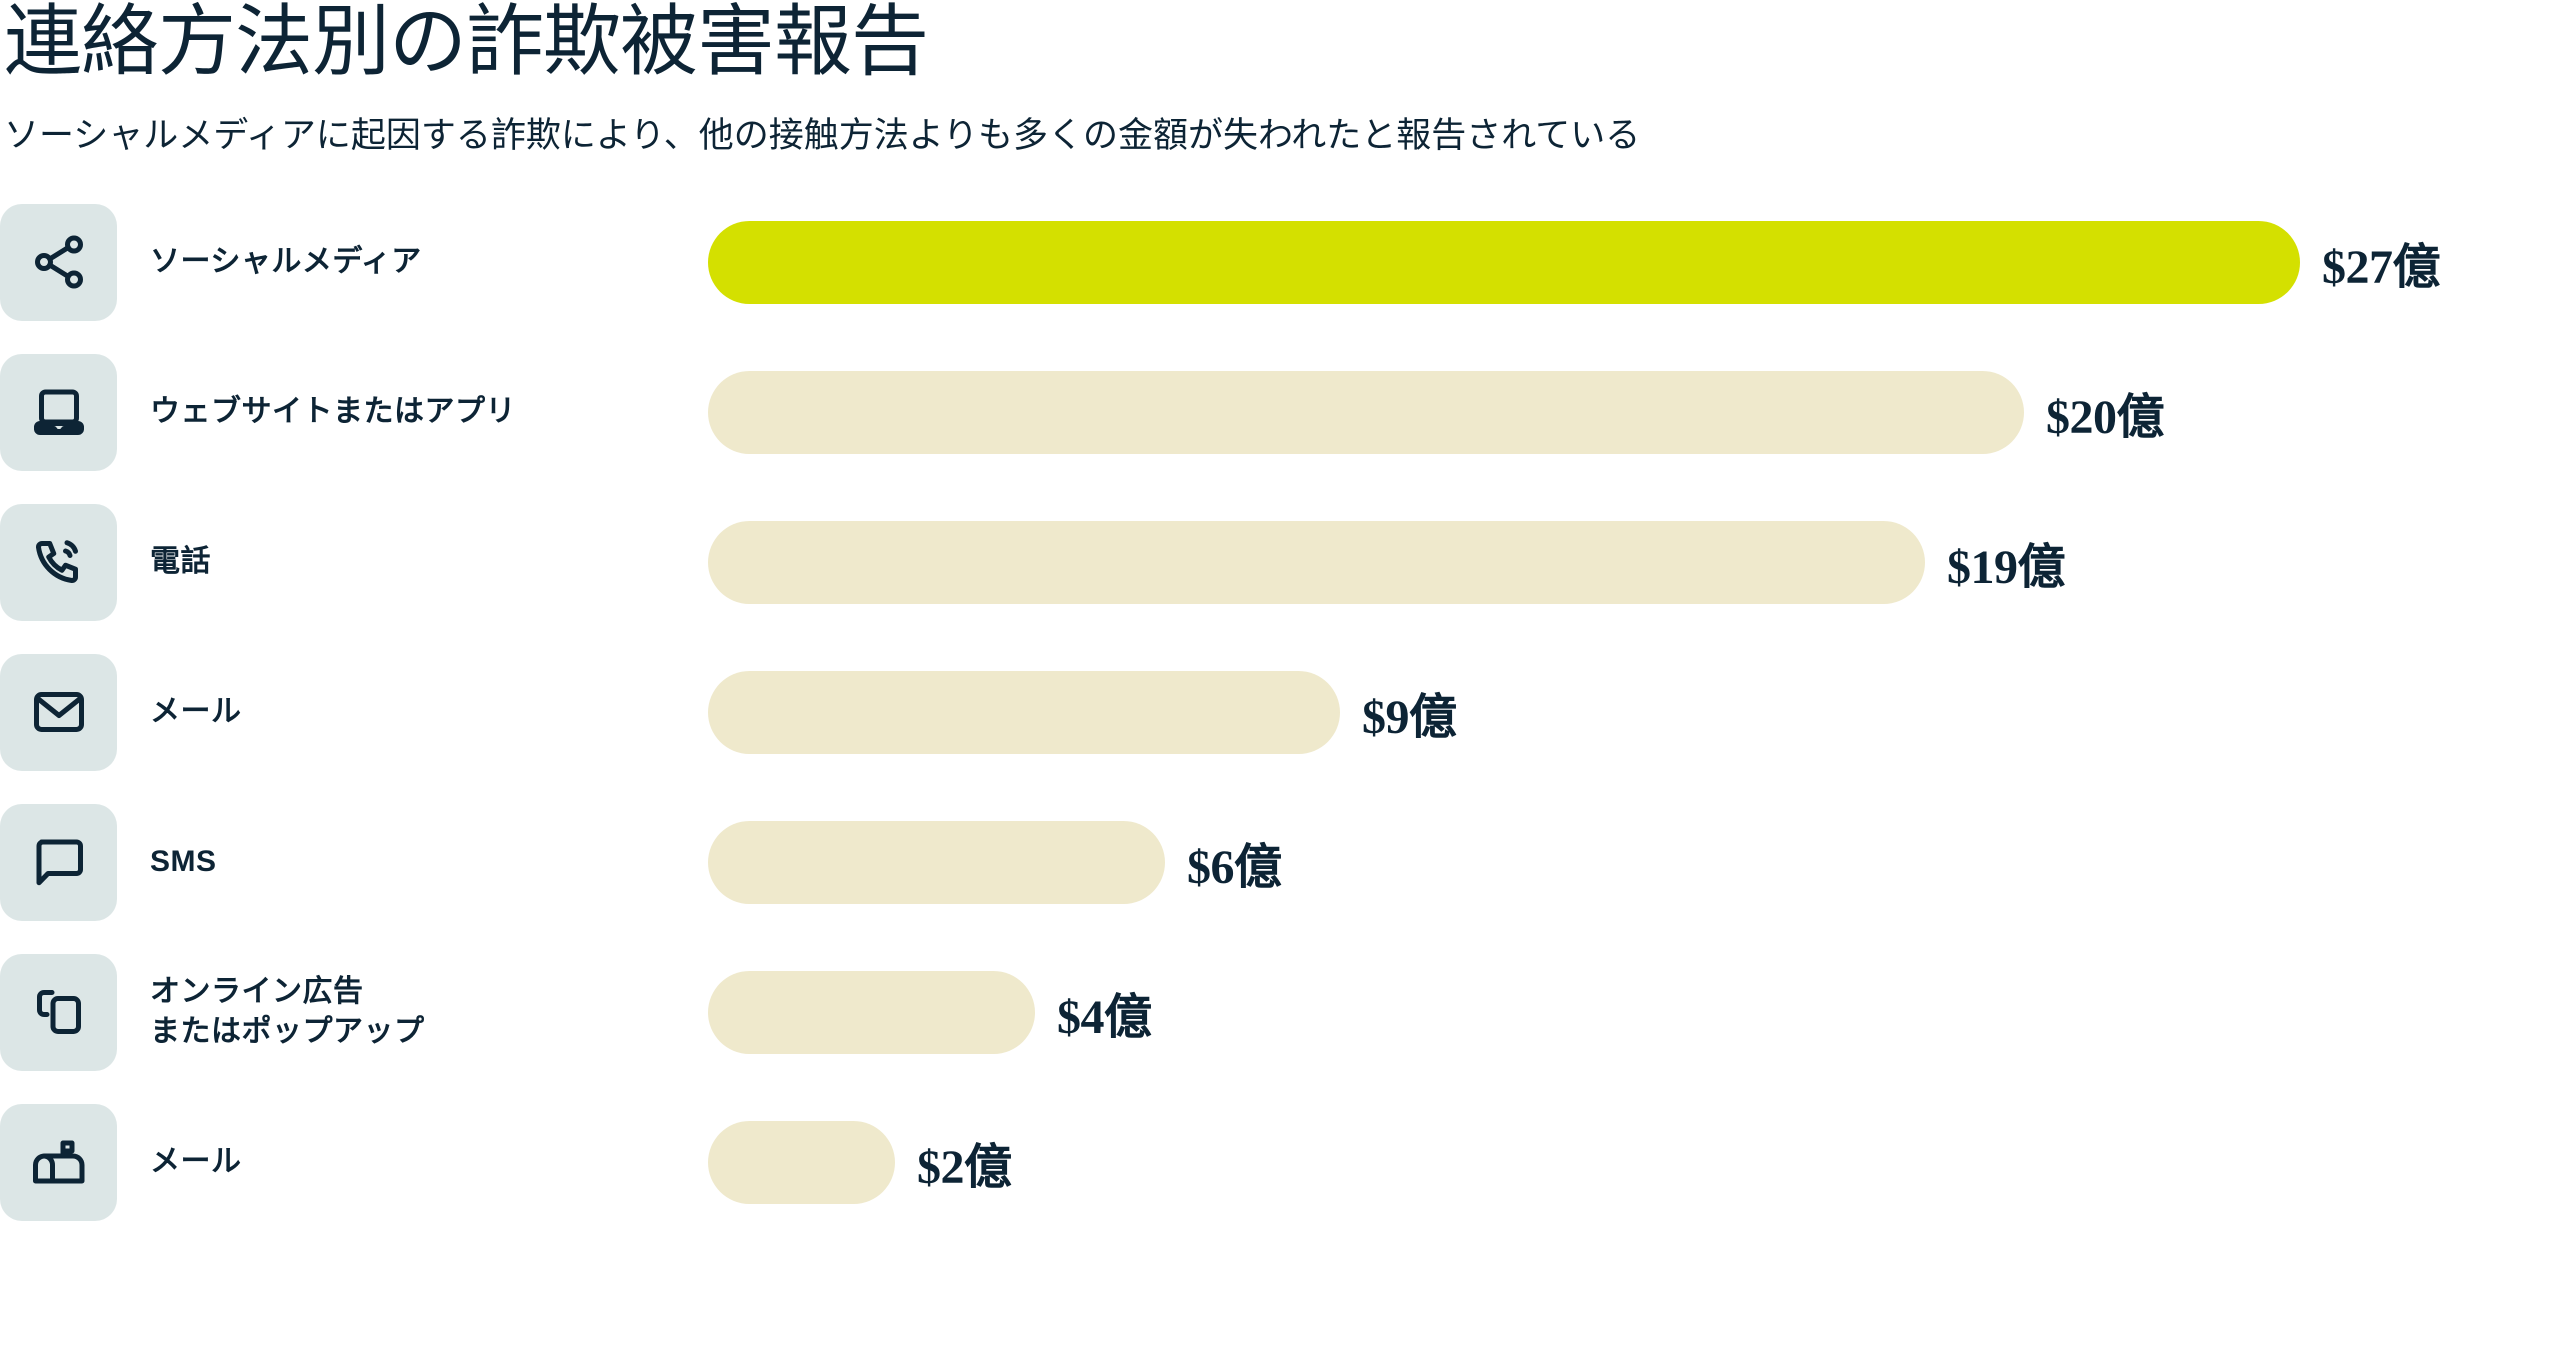  Describe the element at coordinates (964, 1168) in the screenshot. I see `value-label: $2億` at that location.